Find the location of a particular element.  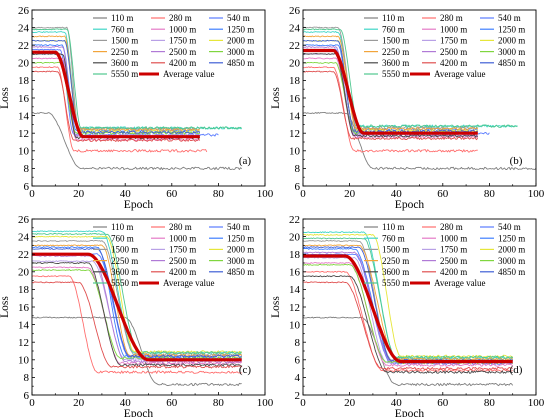

y-tick-label: 2 is located at coordinates (298, 396).